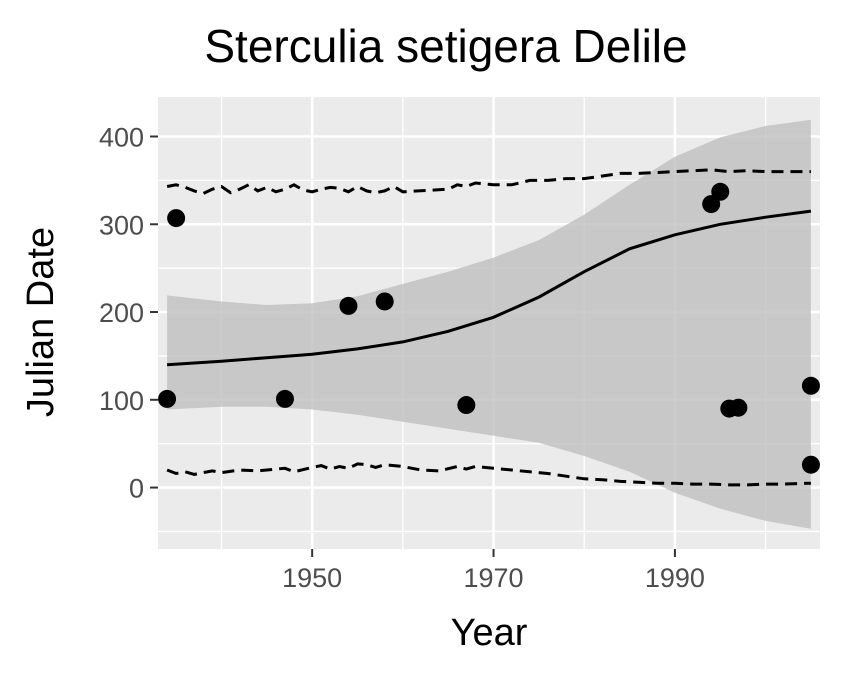  I want to click on y-tick-label: 400, so click(121, 137).